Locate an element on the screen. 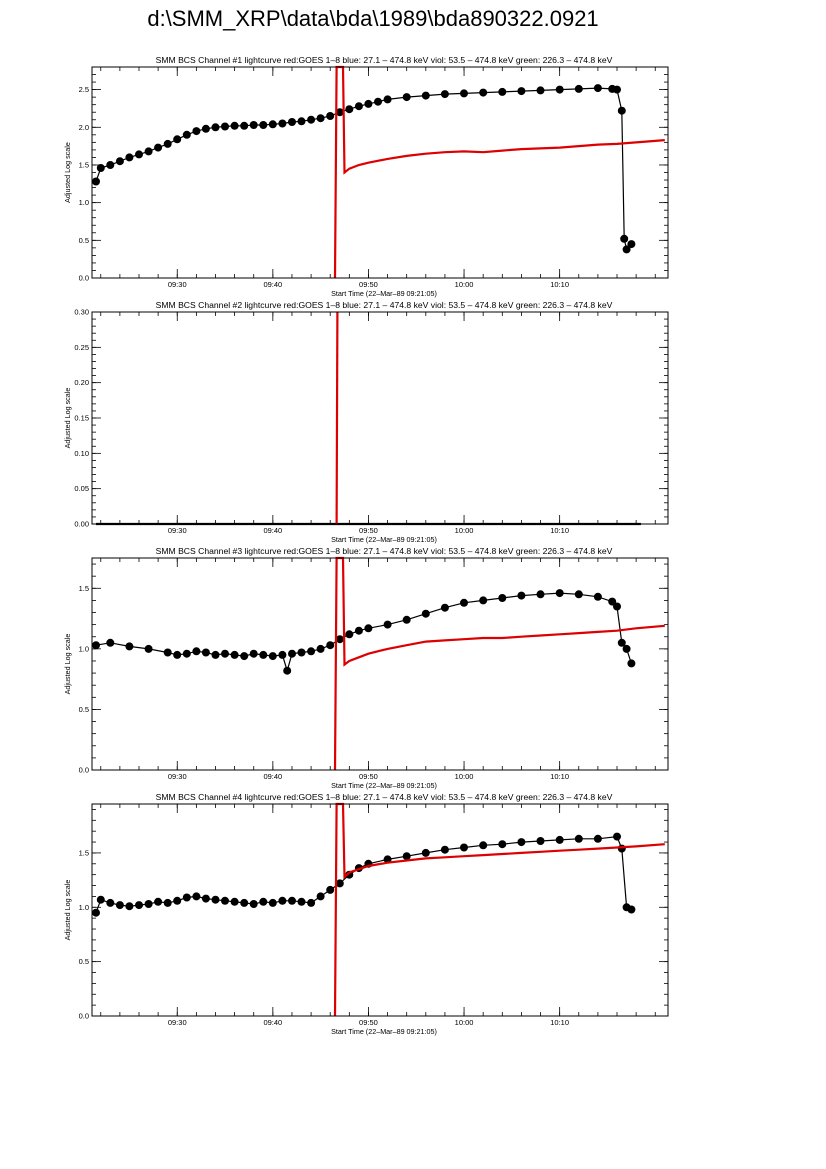 This screenshot has height=1169, width=826. y-tick-label: 1.0 is located at coordinates (84, 202).